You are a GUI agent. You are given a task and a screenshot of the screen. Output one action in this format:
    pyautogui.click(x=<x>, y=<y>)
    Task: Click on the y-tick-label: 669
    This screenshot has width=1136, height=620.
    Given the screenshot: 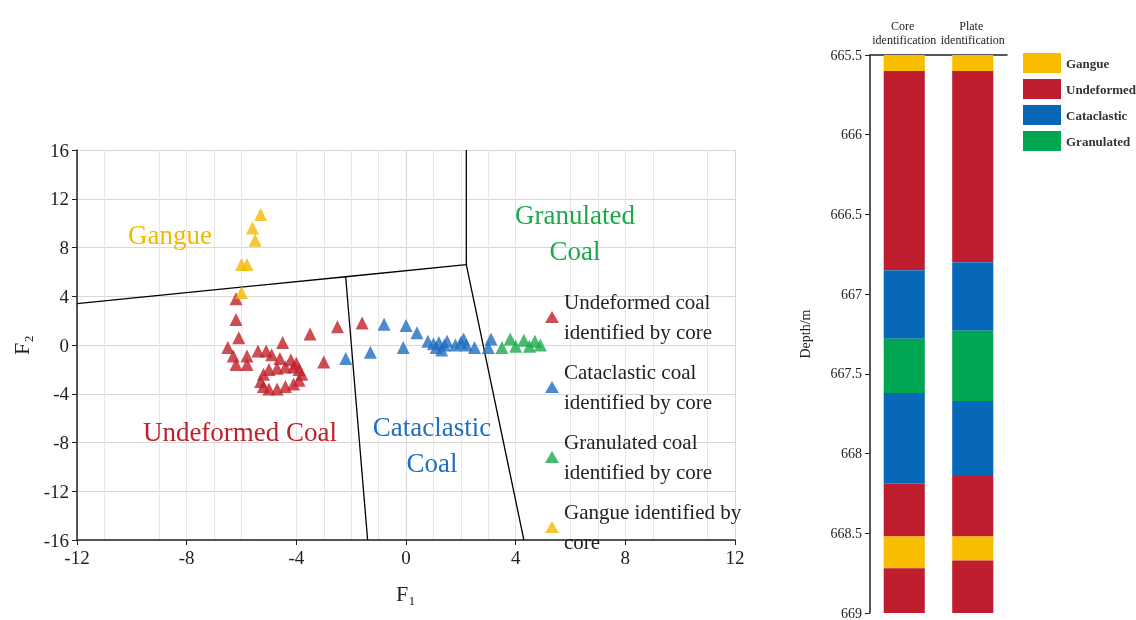 What is the action you would take?
    pyautogui.click(x=851, y=612)
    